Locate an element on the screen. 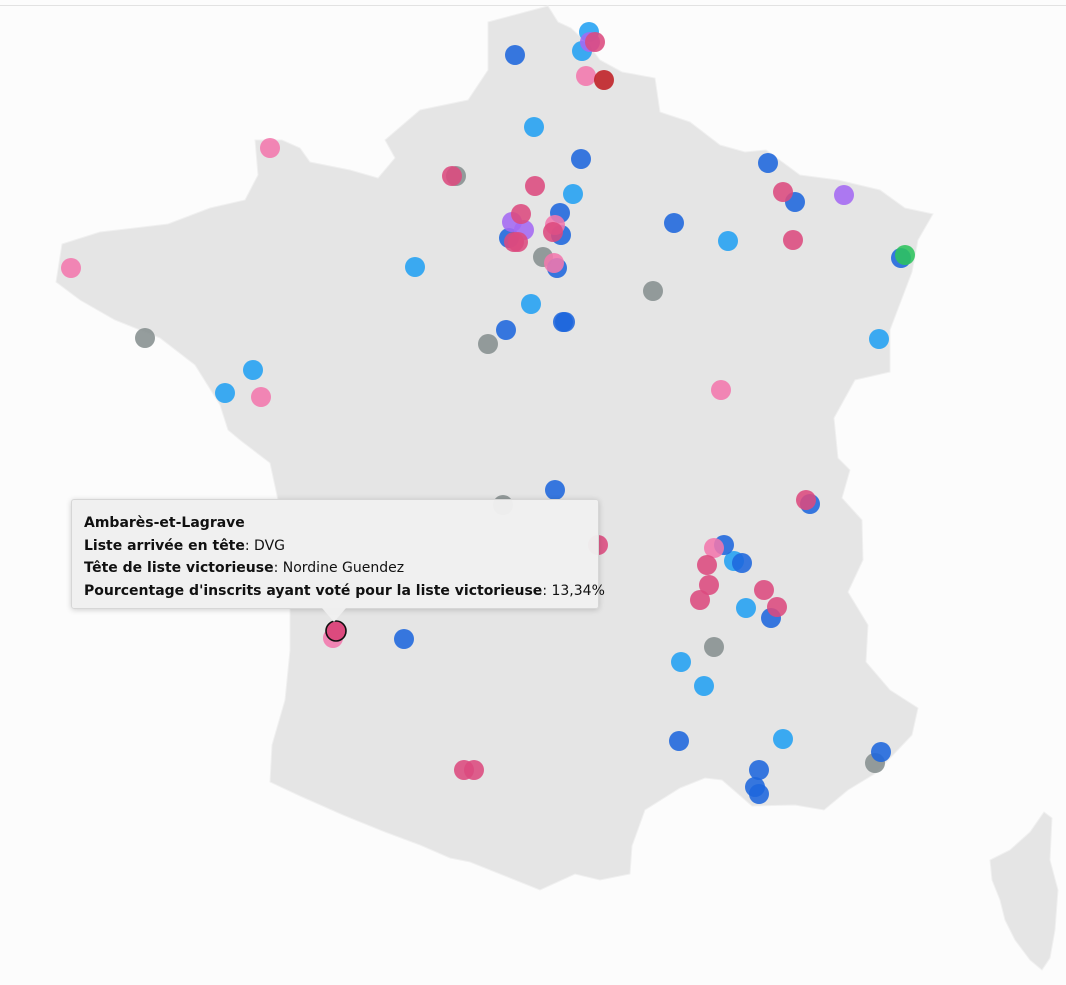 This screenshot has height=985, width=1066. tooltip-list-value: DVG is located at coordinates (270, 545).